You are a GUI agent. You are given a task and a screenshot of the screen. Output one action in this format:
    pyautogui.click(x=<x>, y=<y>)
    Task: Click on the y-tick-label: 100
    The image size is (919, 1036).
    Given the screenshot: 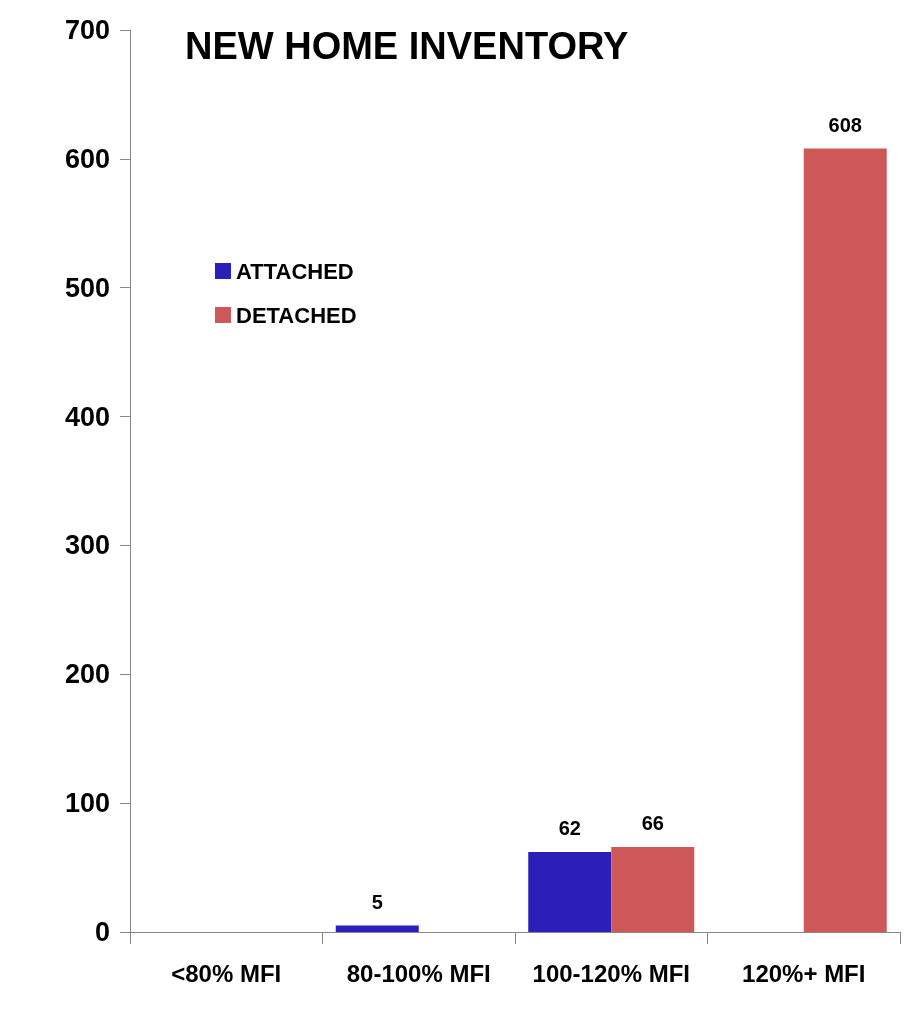 What is the action you would take?
    pyautogui.click(x=87, y=803)
    